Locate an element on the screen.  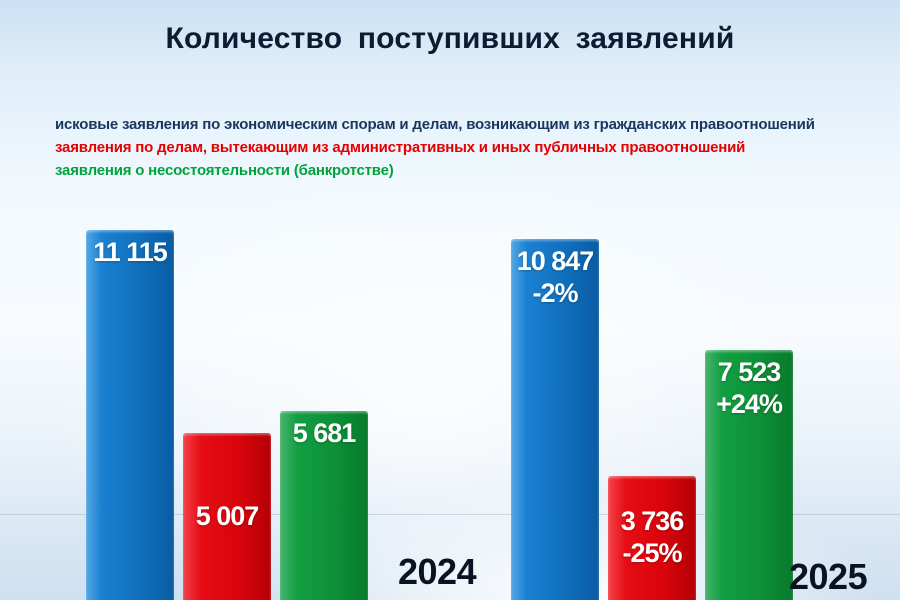
chart-title: Количество поступивших заявлений is located at coordinates (450, 38).